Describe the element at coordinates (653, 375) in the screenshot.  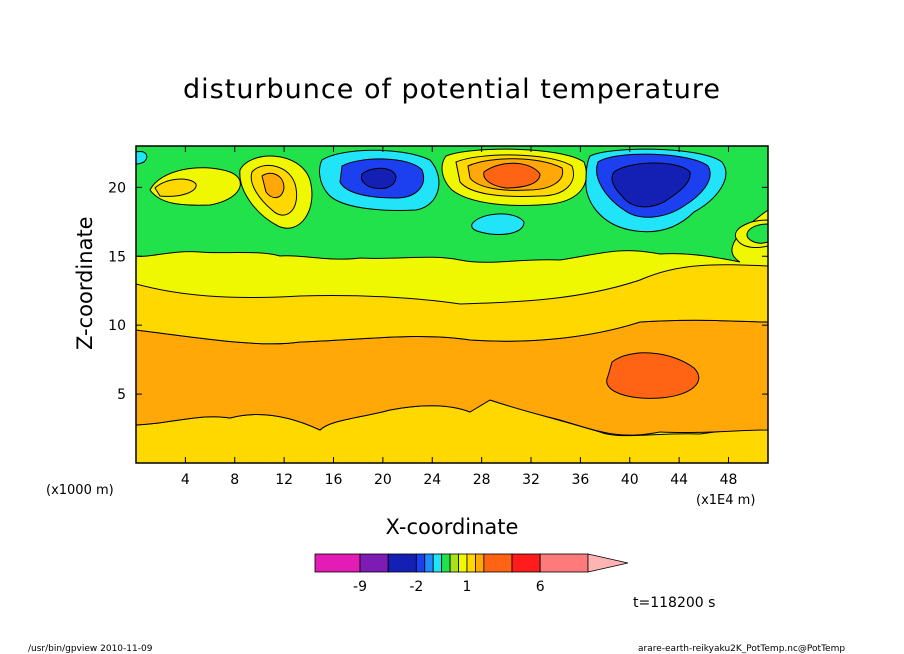
I see `warm-core-right` at that location.